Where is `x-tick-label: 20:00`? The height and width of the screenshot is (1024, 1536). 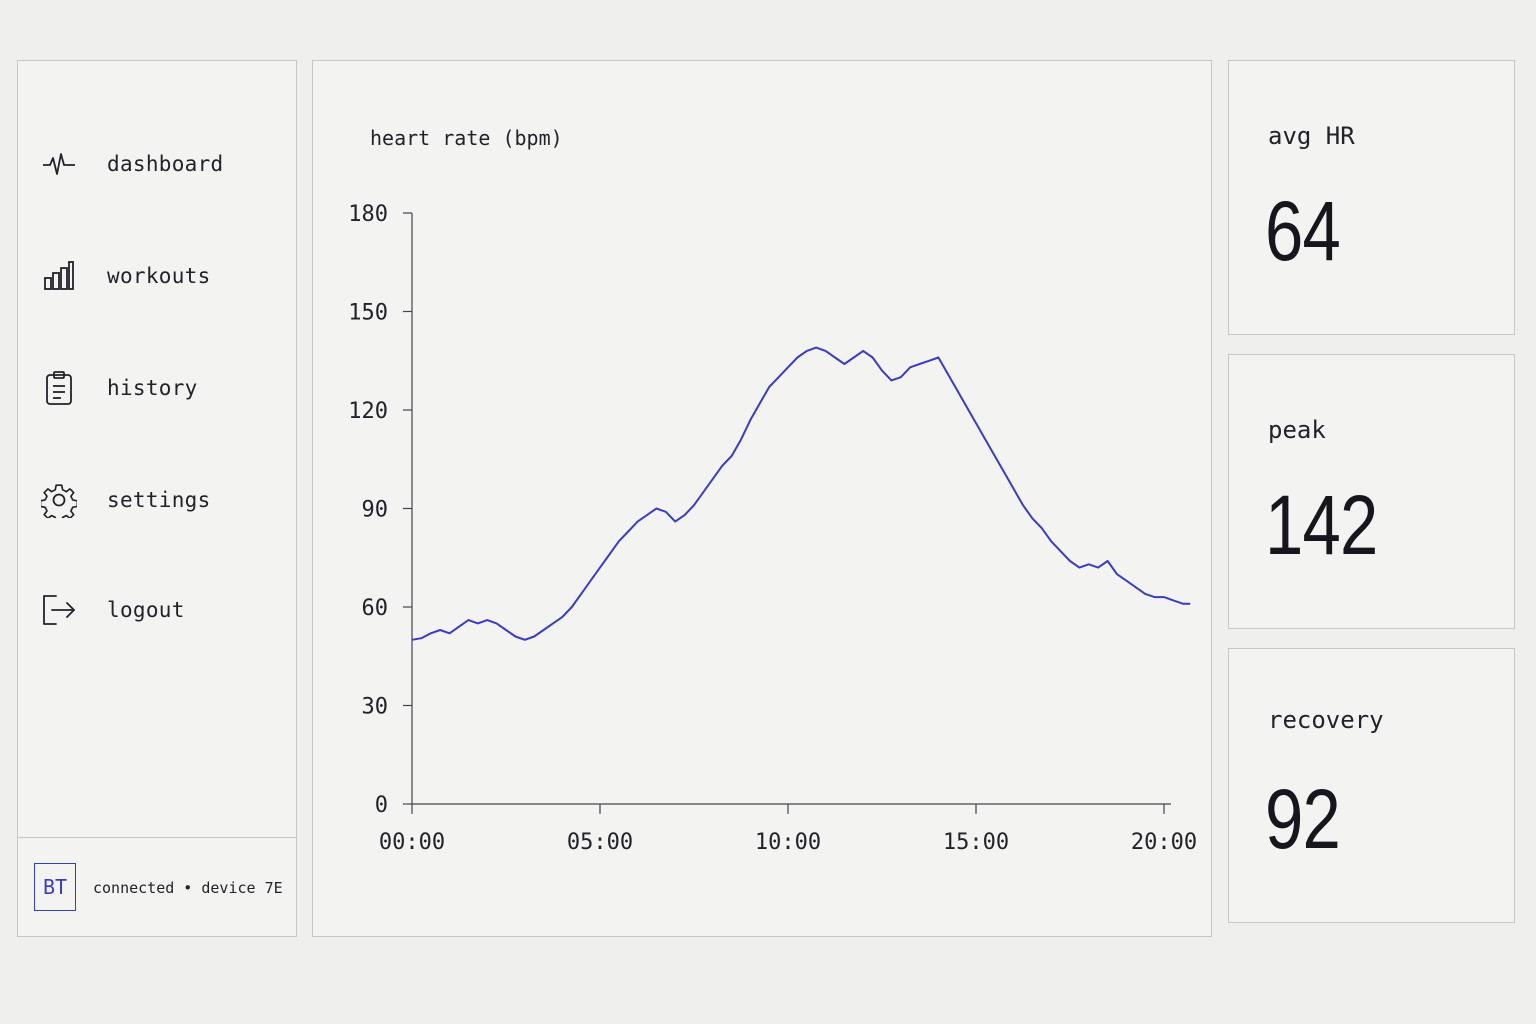 x-tick-label: 20:00 is located at coordinates (1164, 842).